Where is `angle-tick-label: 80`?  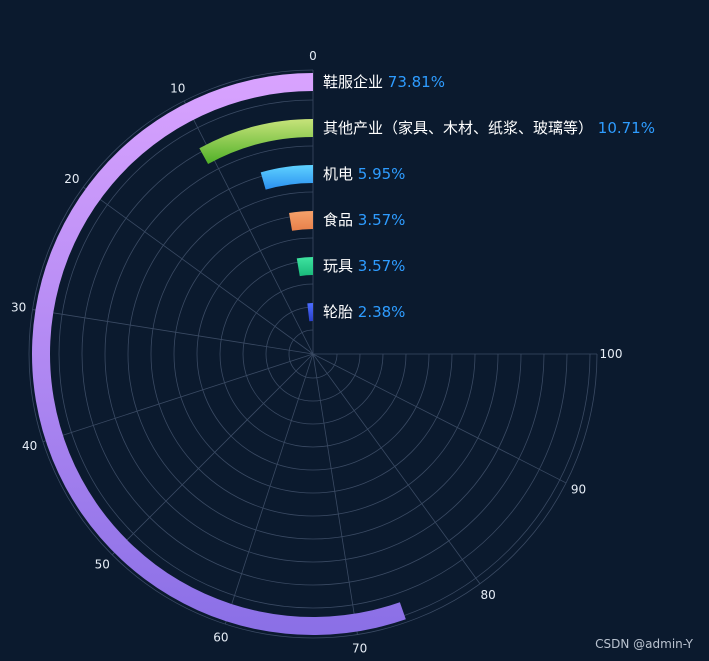 angle-tick-label: 80 is located at coordinates (488, 595).